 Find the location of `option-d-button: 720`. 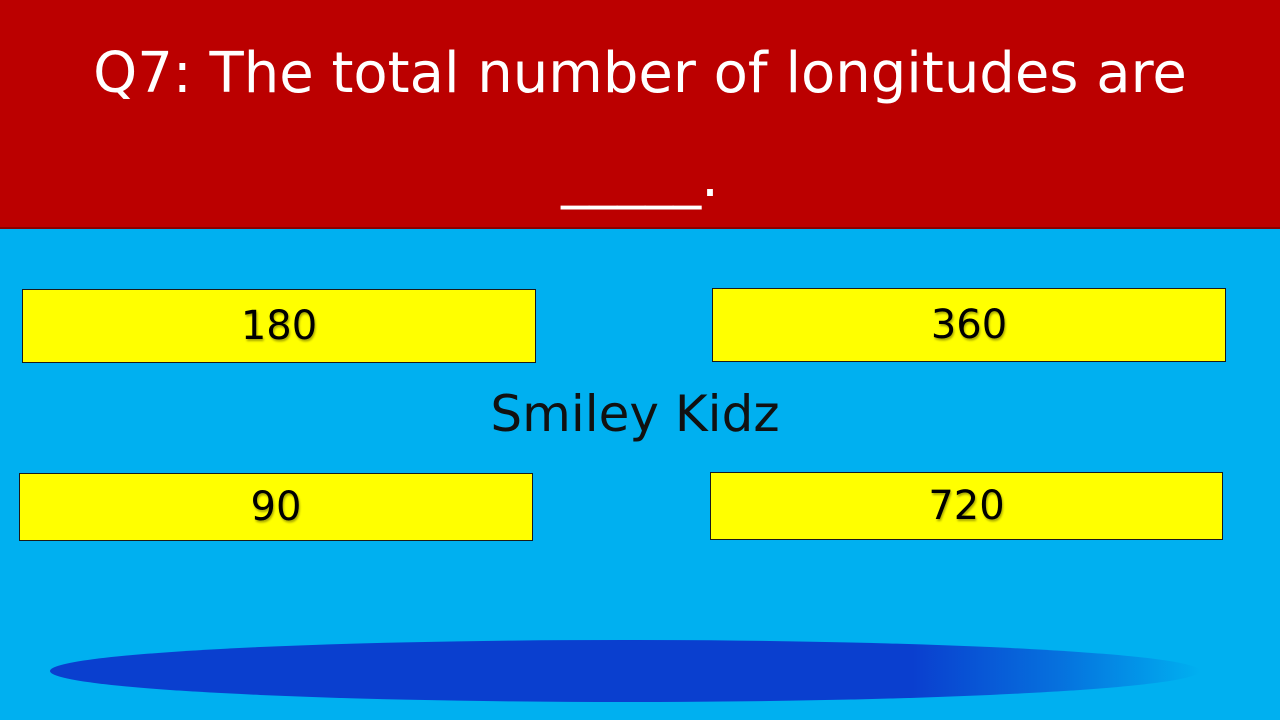

option-d-button: 720 is located at coordinates (966, 506).